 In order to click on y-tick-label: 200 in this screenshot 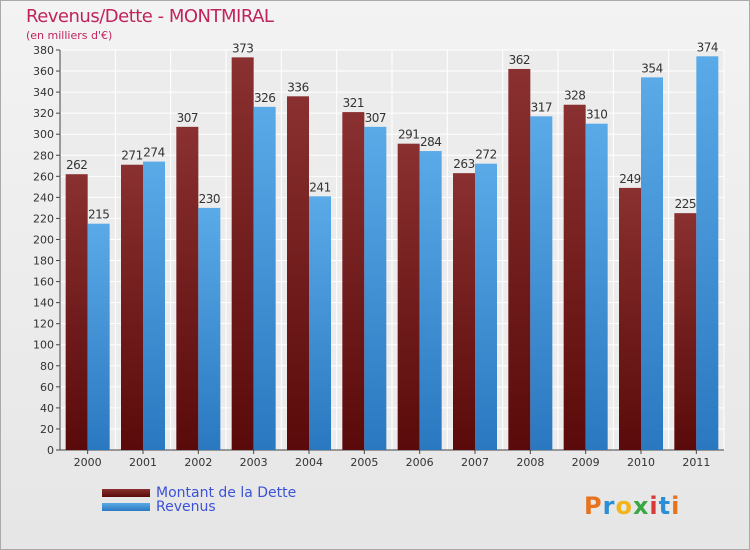, I will do `click(43, 239)`.